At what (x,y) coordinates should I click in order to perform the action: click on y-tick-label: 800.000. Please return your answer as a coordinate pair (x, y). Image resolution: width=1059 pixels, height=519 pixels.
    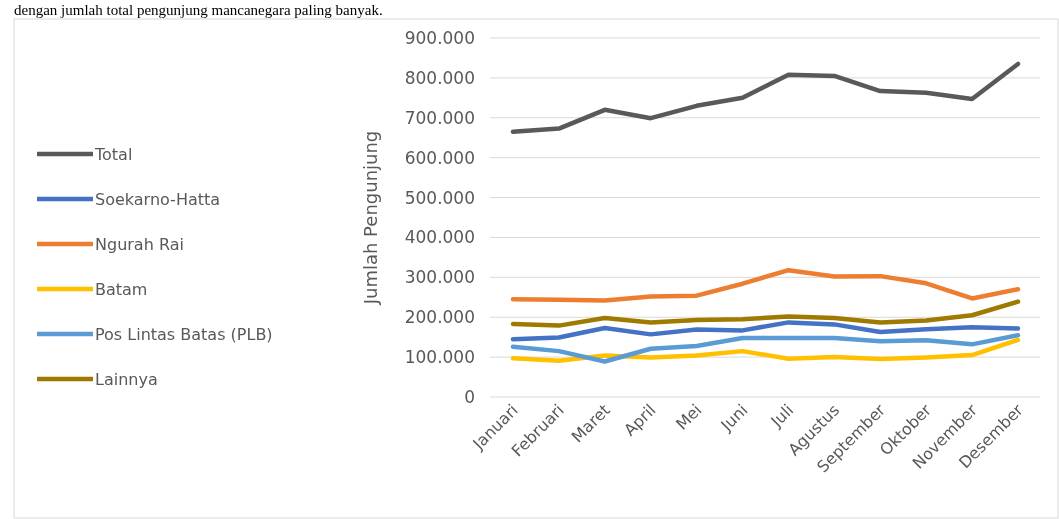
    Looking at the image, I should click on (439, 77).